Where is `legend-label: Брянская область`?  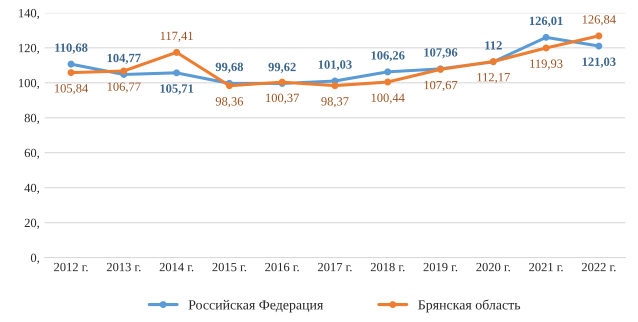
legend-label: Брянская область is located at coordinates (469, 305).